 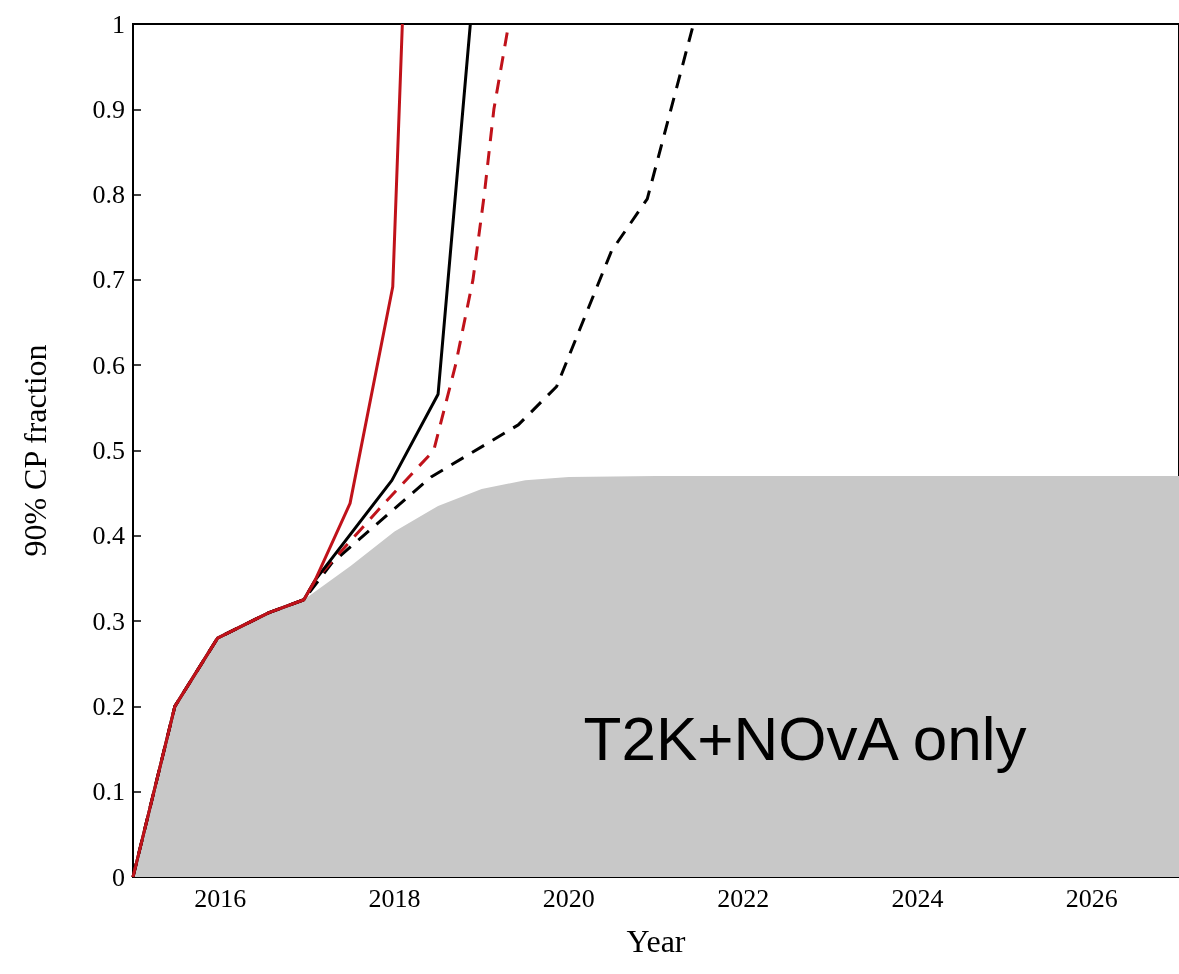 What do you see at coordinates (220, 898) in the screenshot?
I see `x-tick-label: 2016` at bounding box center [220, 898].